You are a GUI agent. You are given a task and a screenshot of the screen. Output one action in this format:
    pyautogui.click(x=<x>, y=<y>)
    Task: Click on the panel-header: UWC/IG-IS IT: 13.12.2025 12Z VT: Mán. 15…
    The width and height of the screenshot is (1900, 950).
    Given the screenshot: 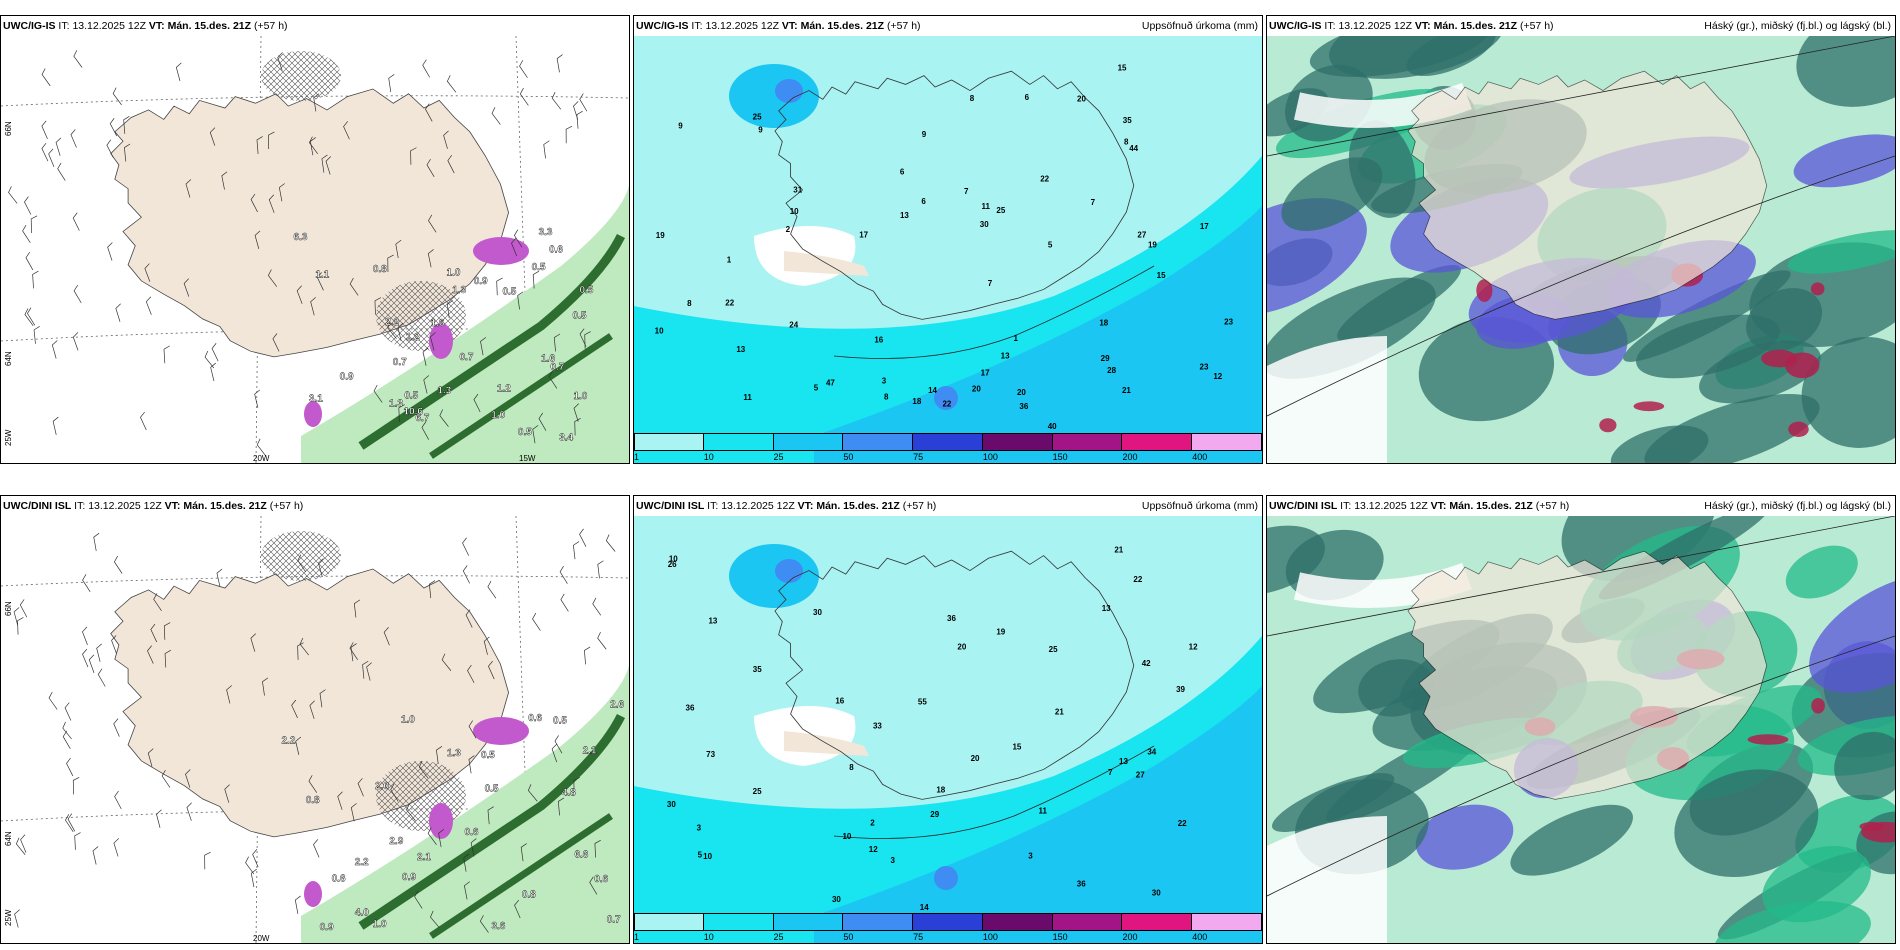 What is the action you would take?
    pyautogui.click(x=145, y=26)
    